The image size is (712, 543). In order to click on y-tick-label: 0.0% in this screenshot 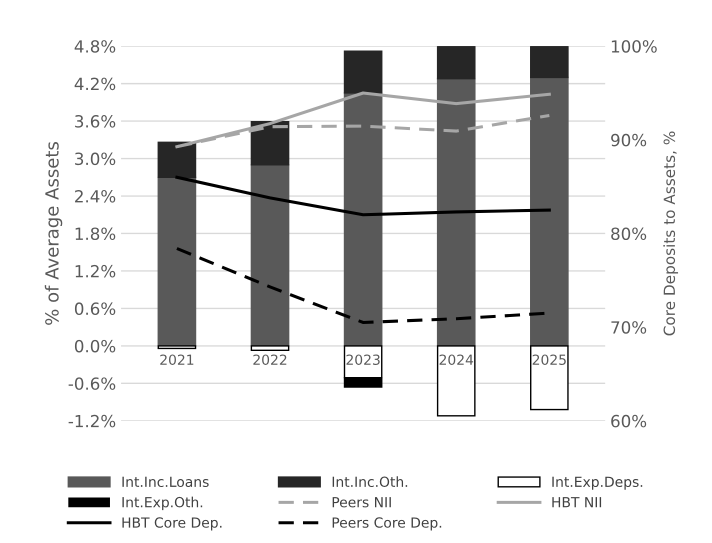, I will do `click(95, 346)`.